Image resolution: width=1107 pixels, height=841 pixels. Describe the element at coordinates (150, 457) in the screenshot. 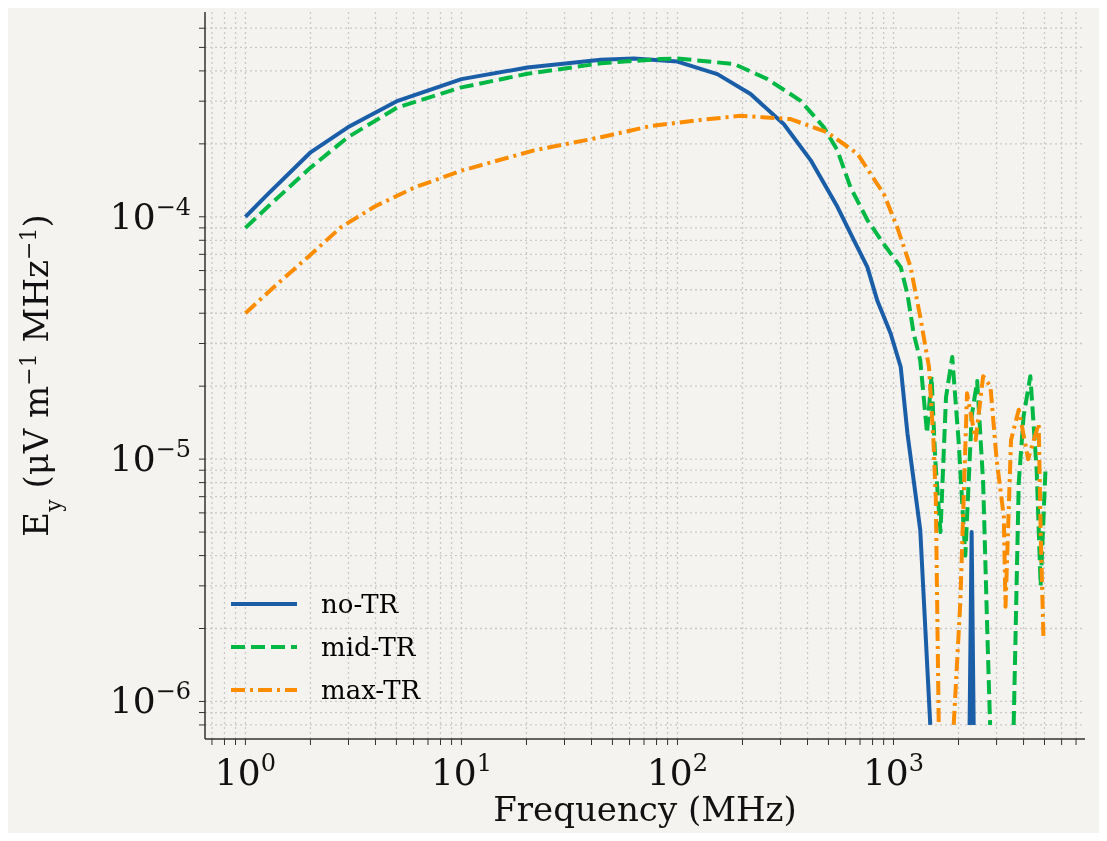

I see `y-tick-label: 10$^{−5}$` at that location.